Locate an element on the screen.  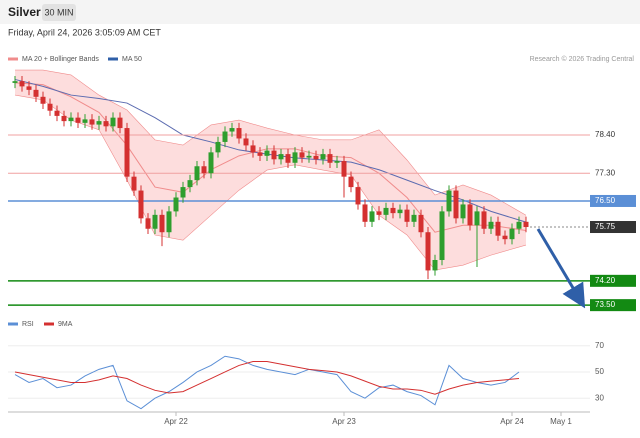
y-tick-label: 70 is located at coordinates (599, 345).